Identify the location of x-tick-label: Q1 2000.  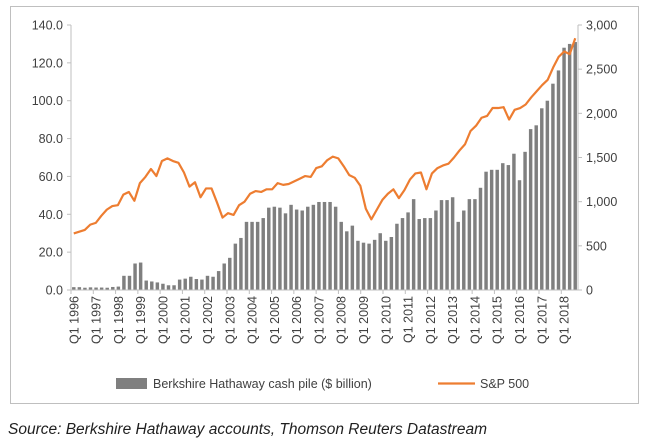
(163, 320).